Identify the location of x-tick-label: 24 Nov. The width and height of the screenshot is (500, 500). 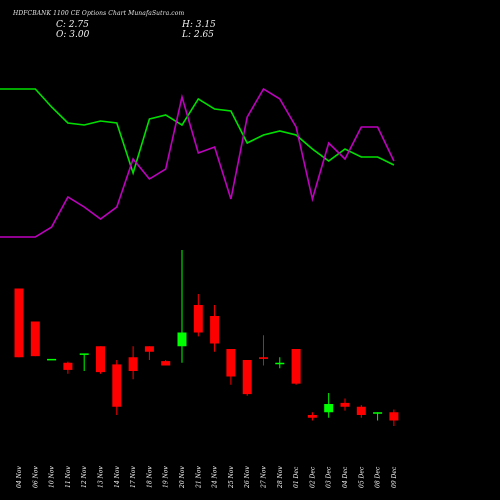
(215, 477).